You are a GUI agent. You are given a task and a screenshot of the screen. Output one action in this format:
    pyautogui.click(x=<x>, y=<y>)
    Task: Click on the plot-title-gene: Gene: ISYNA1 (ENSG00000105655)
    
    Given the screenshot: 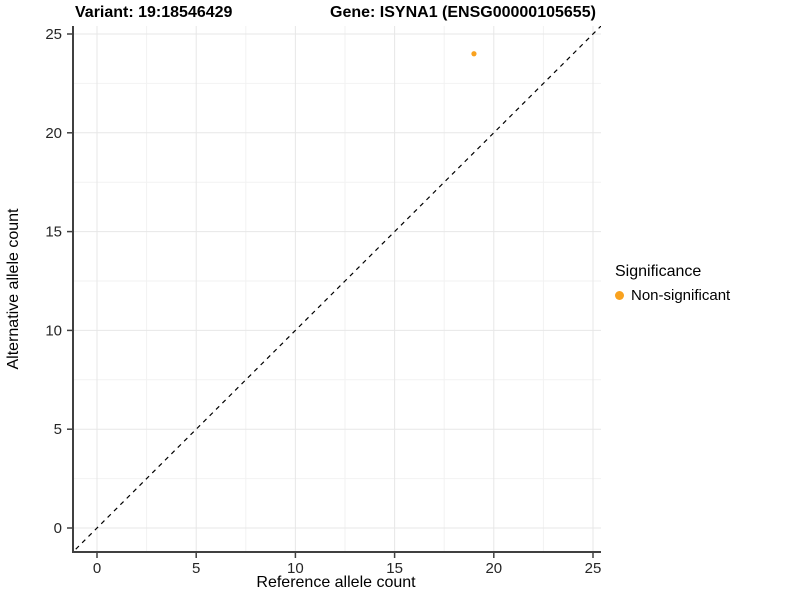 What is the action you would take?
    pyautogui.click(x=463, y=12)
    